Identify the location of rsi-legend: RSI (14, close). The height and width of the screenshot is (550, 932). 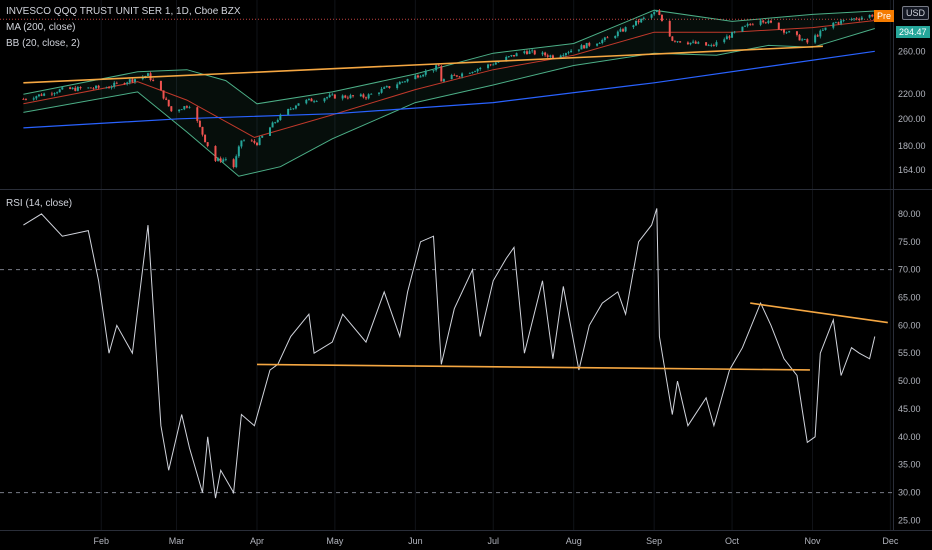
(39, 203).